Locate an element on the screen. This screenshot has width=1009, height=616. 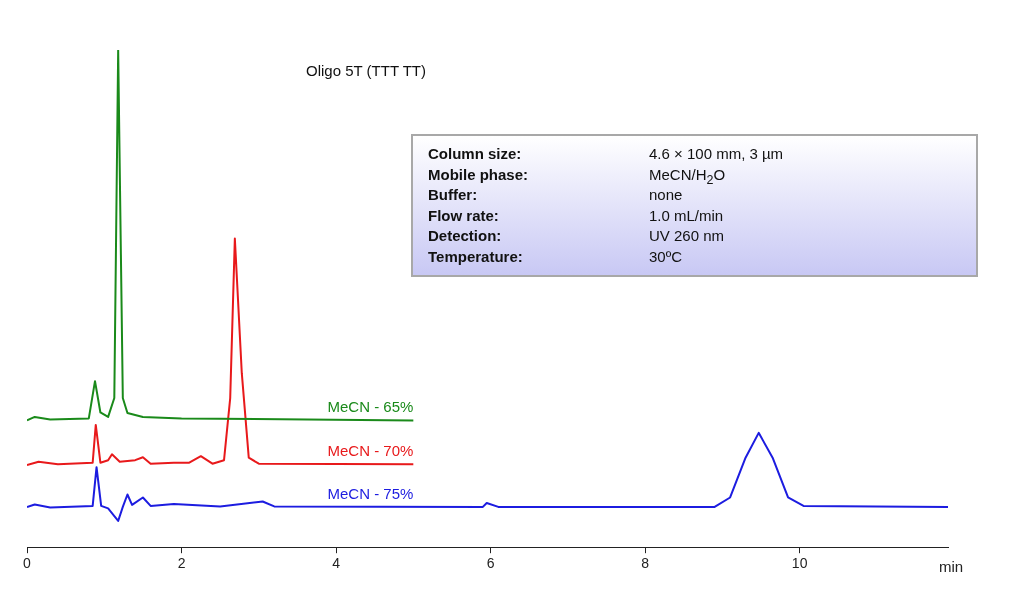
annotation: Buffer: is located at coordinates (453, 195).